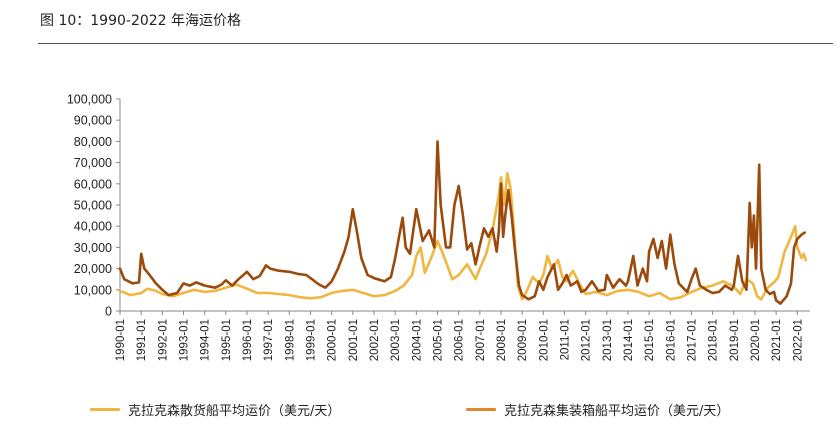 The height and width of the screenshot is (429, 837). What do you see at coordinates (435, 43) in the screenshot?
I see `title-divider` at bounding box center [435, 43].